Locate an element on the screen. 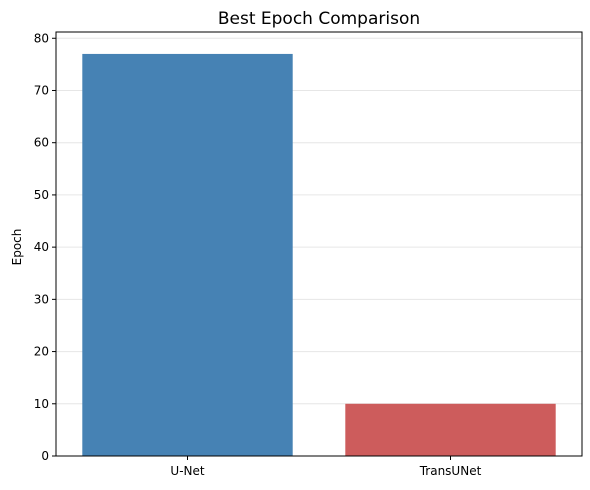 The height and width of the screenshot is (490, 590). y-tick-label: 60 is located at coordinates (41, 143).